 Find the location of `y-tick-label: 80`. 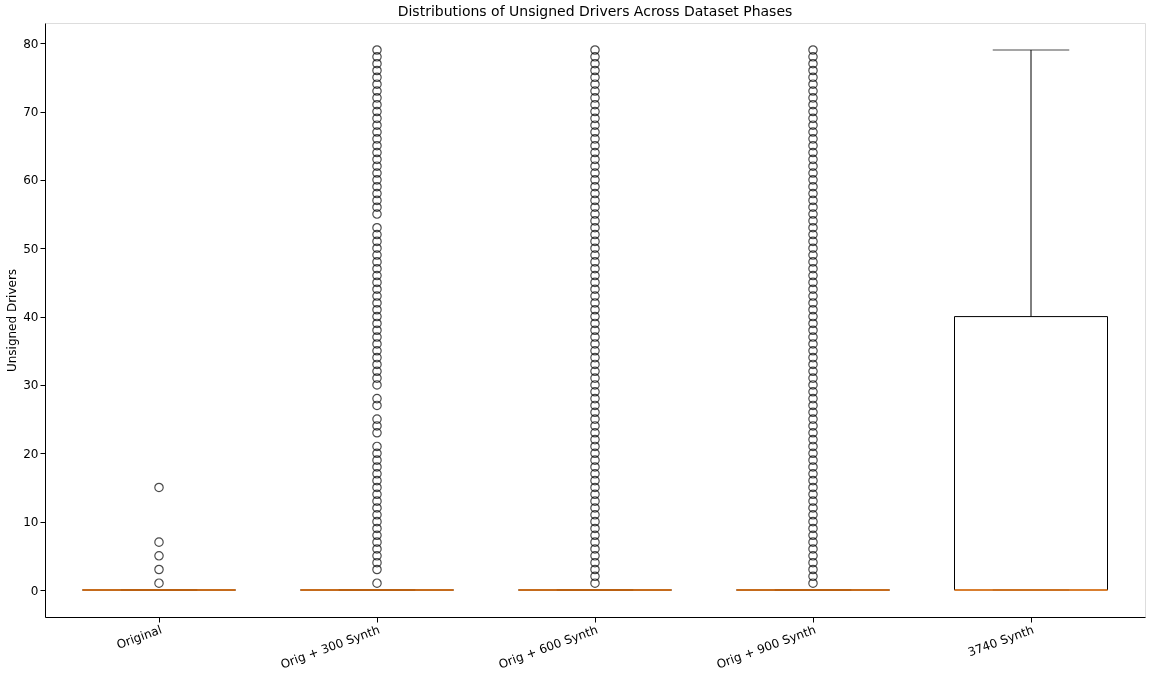

y-tick-label: 80 is located at coordinates (31, 43).